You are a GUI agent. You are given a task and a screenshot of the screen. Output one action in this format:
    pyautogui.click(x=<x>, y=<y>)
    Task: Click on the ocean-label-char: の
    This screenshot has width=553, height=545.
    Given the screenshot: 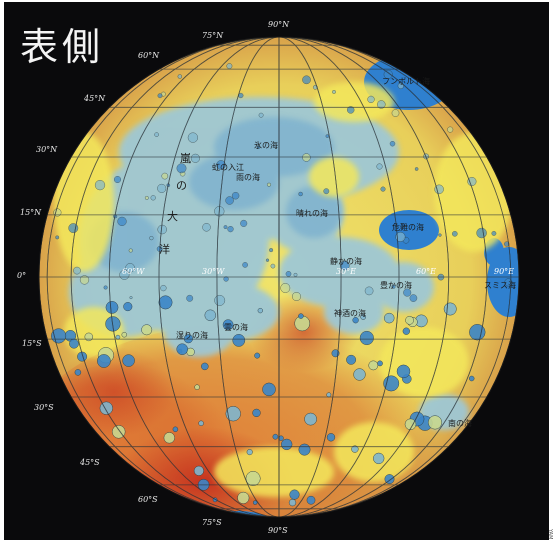 What is the action you would take?
    pyautogui.click(x=181, y=185)
    